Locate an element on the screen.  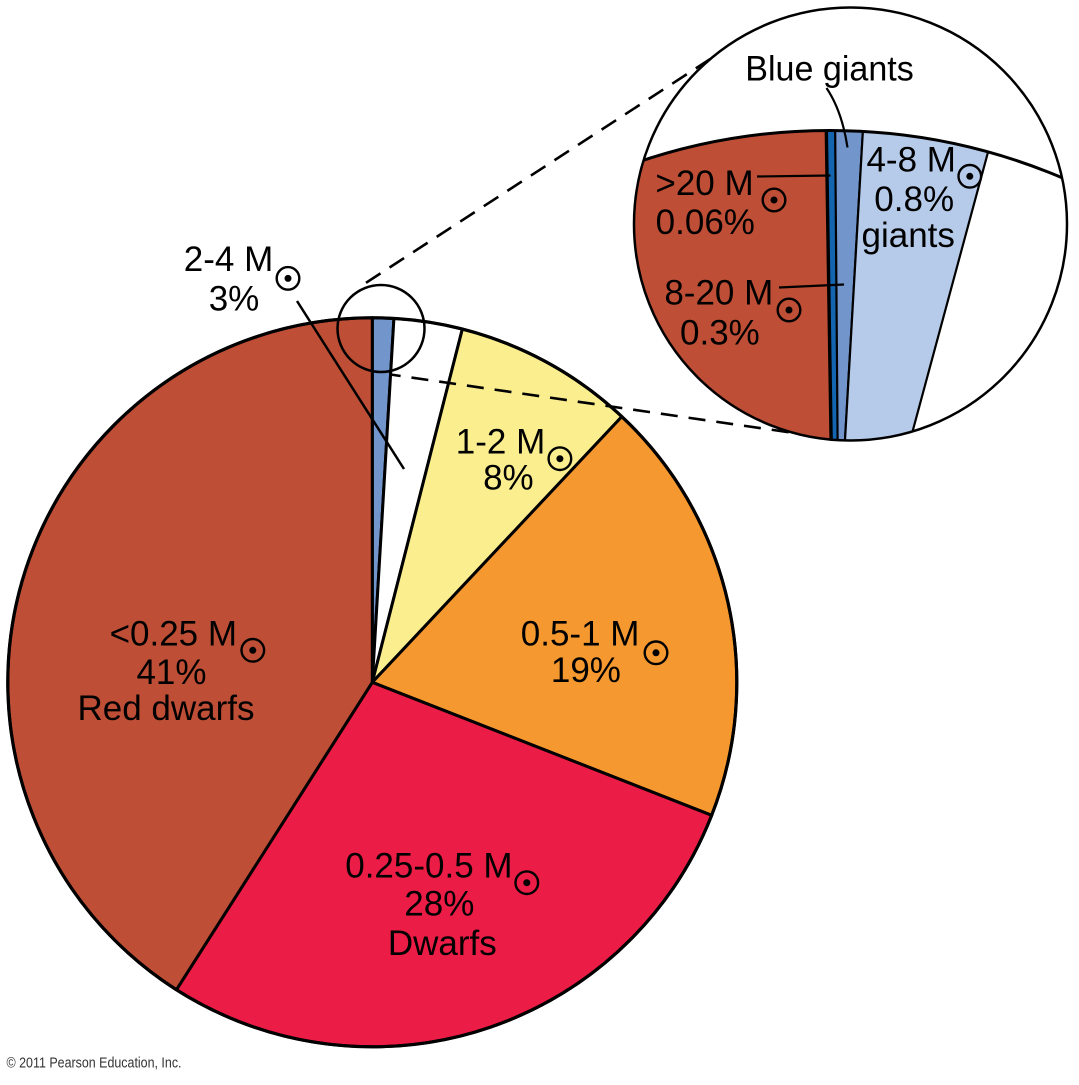
svg-text: 41% is located at coordinates (171, 672).